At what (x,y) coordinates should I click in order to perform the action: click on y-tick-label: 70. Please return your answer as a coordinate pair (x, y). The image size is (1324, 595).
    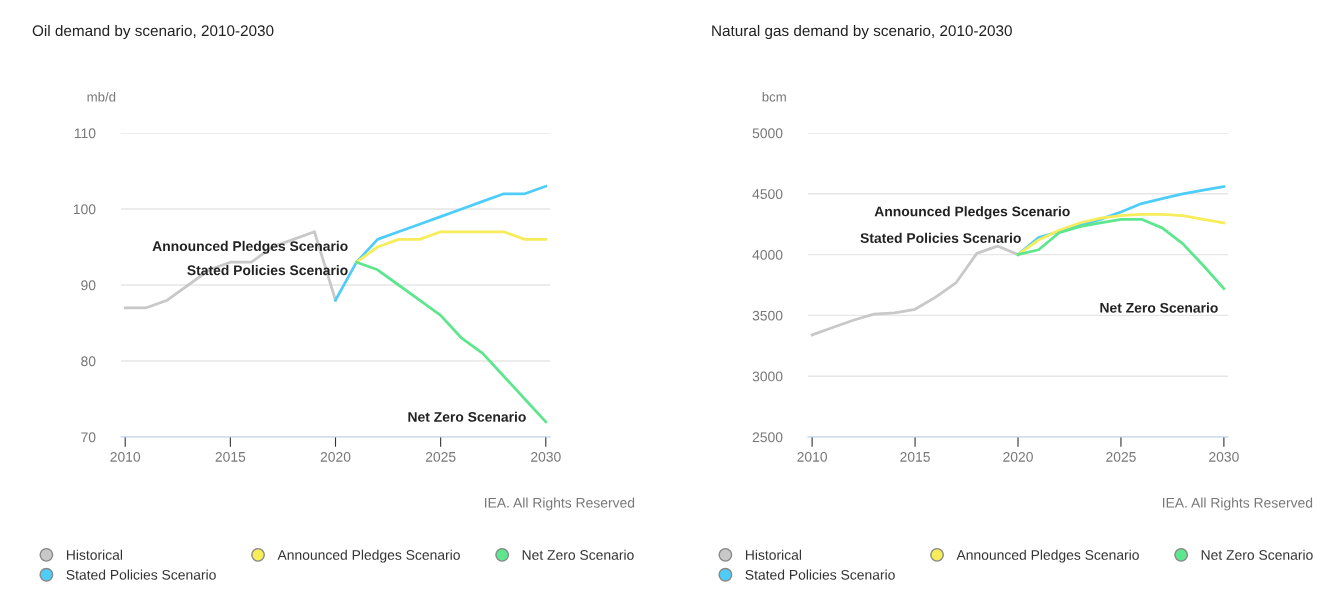
    Looking at the image, I should click on (88, 437).